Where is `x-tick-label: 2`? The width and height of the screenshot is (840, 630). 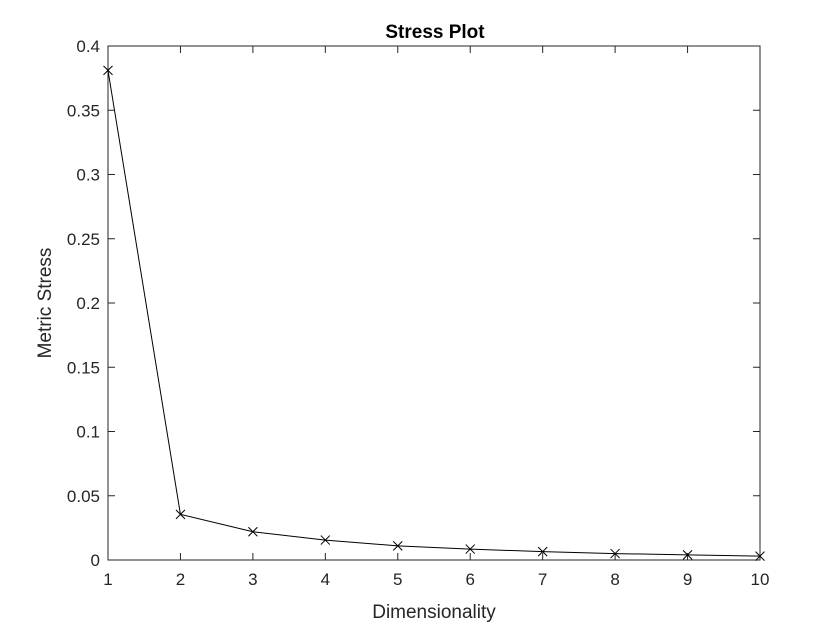 x-tick-label: 2 is located at coordinates (180, 579).